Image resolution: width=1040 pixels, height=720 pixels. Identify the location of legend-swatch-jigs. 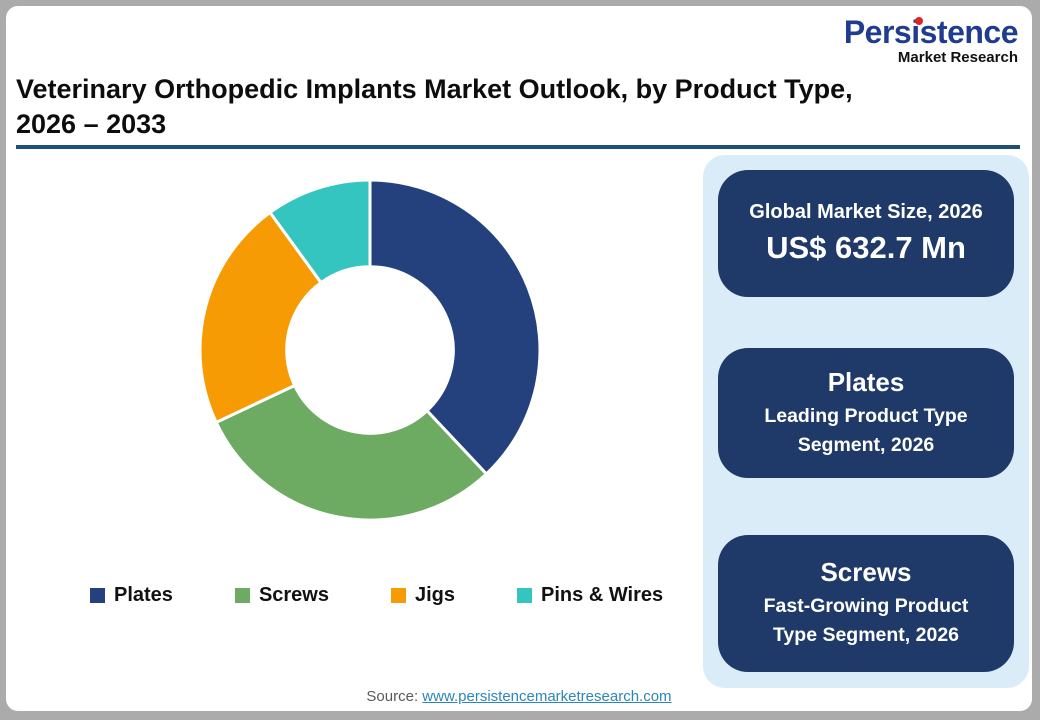
(398, 595).